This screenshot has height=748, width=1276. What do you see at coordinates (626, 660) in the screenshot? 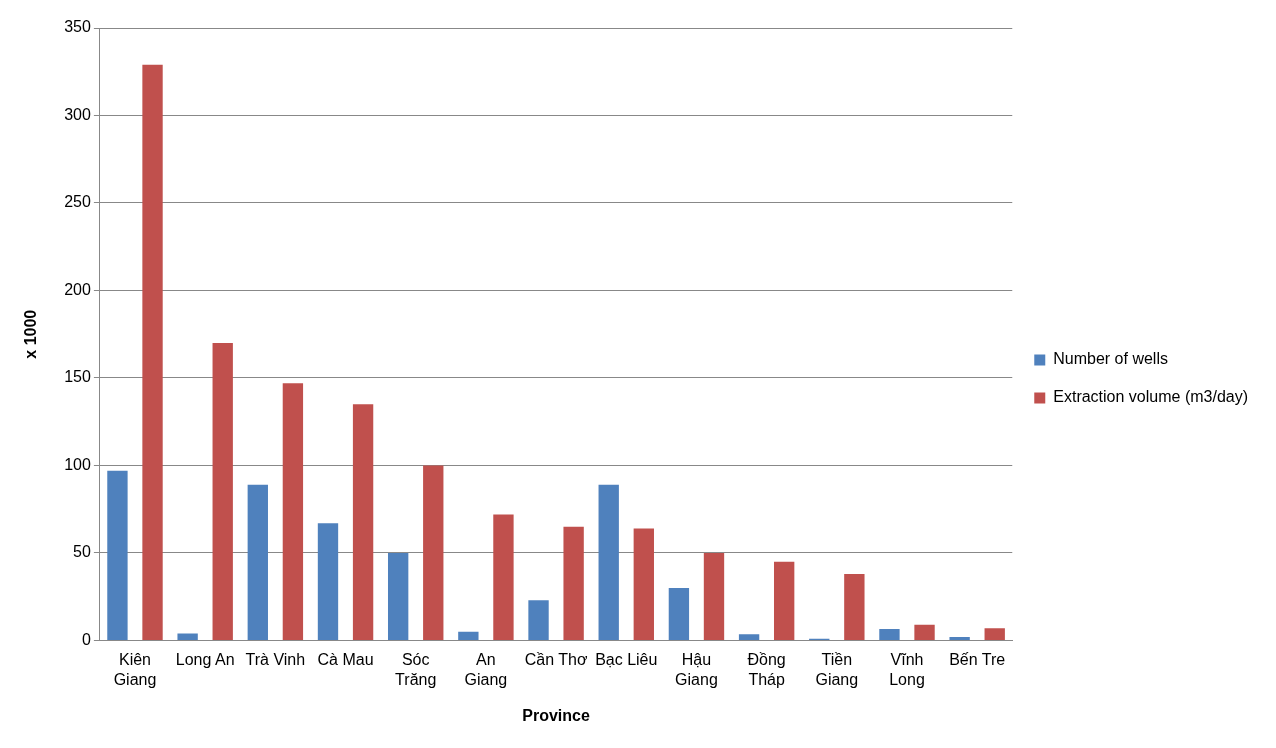
I see `x-tick-label: Bạc Liêu` at bounding box center [626, 660].